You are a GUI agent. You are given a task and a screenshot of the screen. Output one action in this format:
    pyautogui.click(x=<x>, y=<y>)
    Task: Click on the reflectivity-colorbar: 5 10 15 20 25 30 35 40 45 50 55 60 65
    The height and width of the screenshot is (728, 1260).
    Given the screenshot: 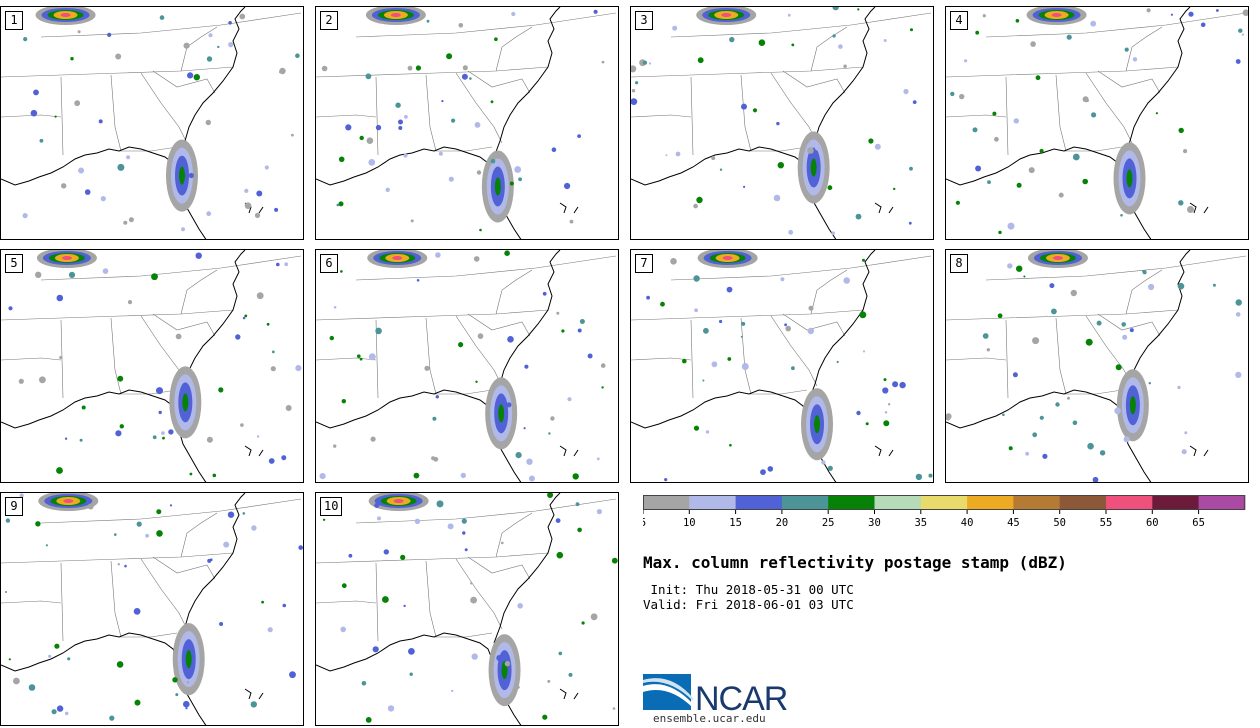 What is the action you would take?
    pyautogui.click(x=944, y=512)
    